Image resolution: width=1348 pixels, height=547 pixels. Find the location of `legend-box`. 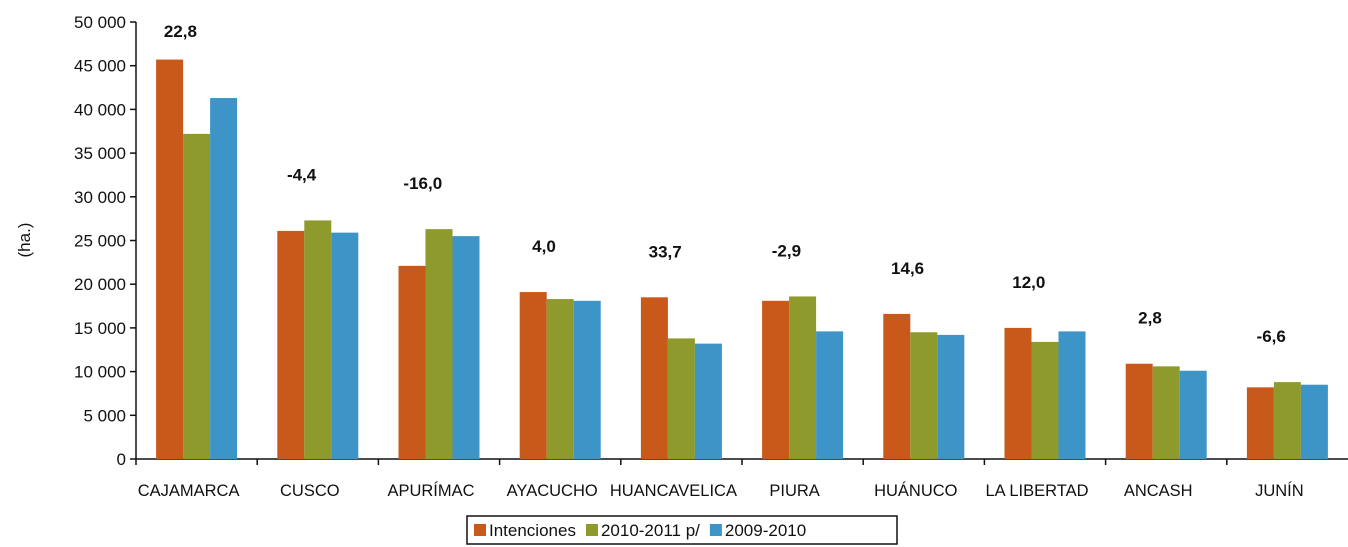

legend-box is located at coordinates (682, 530).